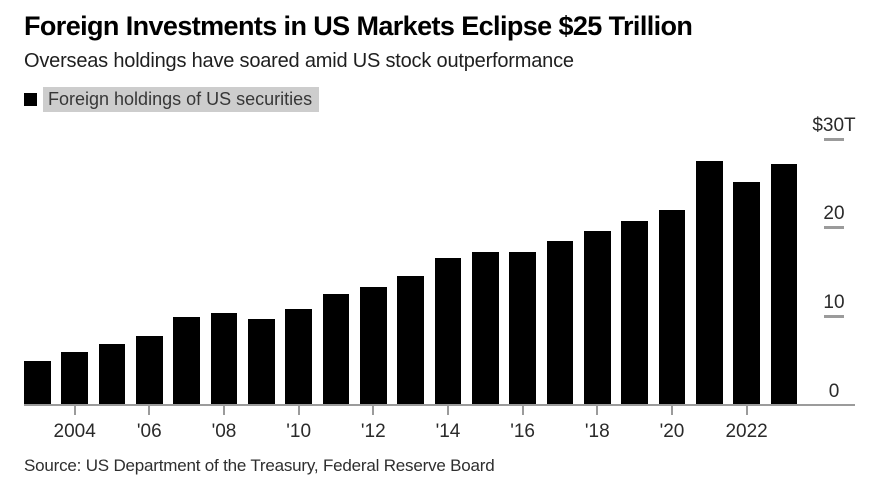 The image size is (870, 492). I want to click on bar-2020, so click(672, 306).